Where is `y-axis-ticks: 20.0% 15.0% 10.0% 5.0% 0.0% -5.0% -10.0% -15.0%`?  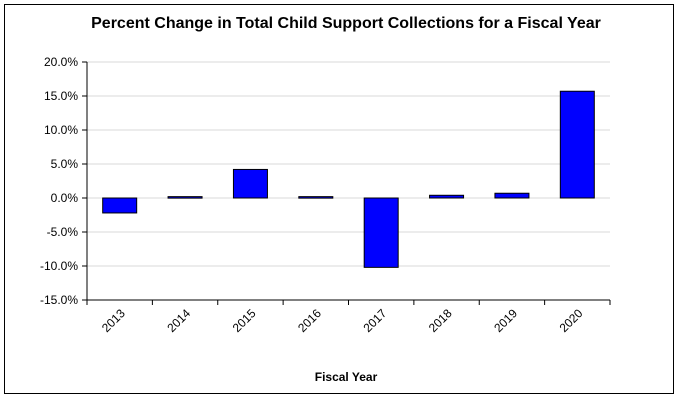 y-axis-ticks: 20.0% 15.0% 10.0% 5.0% 0.0% -5.0% -10.0% -15.0% is located at coordinates (63, 181).